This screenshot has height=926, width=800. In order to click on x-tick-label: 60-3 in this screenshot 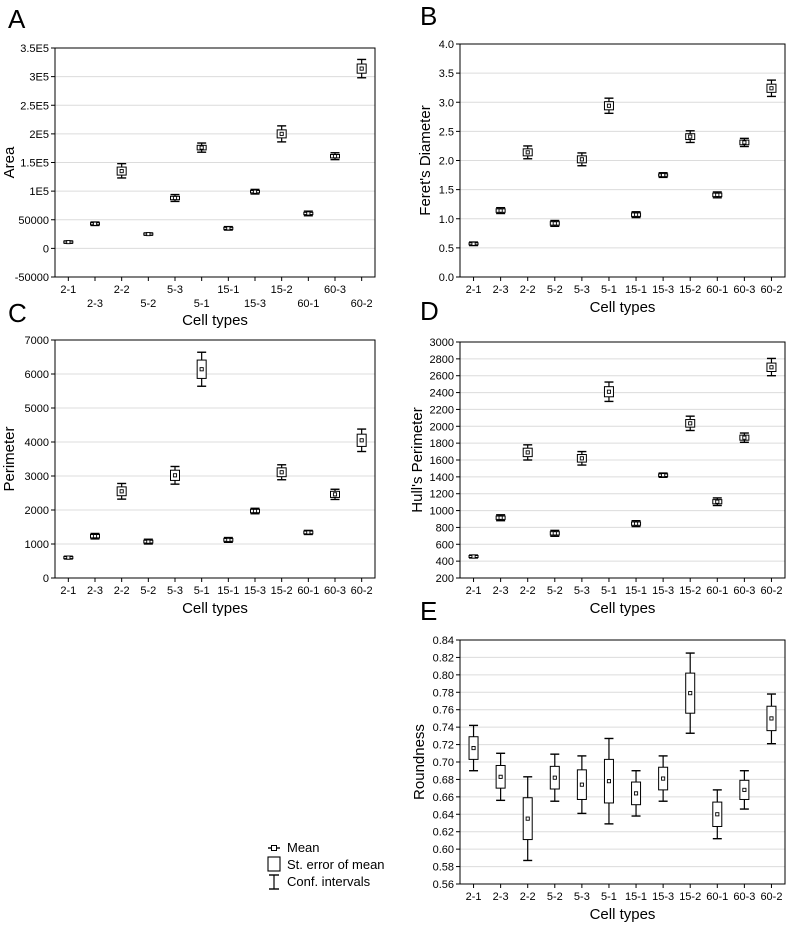, I will do `click(744, 290)`.